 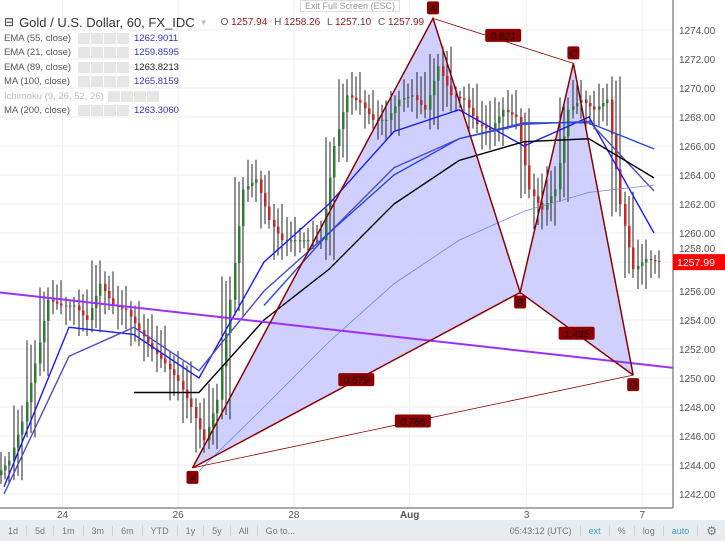 What do you see at coordinates (203, 22) in the screenshot?
I see `chevron-down-icon: ▼` at bounding box center [203, 22].